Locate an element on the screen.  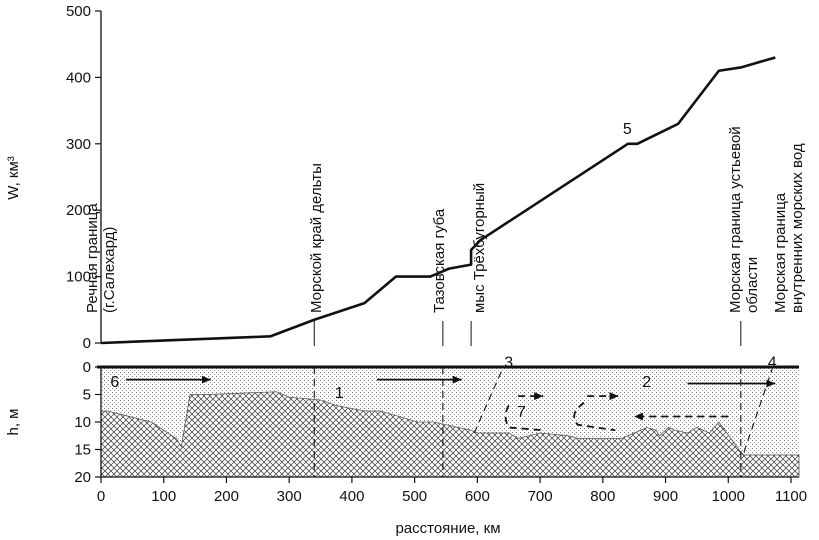
distance-x-tick-label: 300 is located at coordinates (289, 496).